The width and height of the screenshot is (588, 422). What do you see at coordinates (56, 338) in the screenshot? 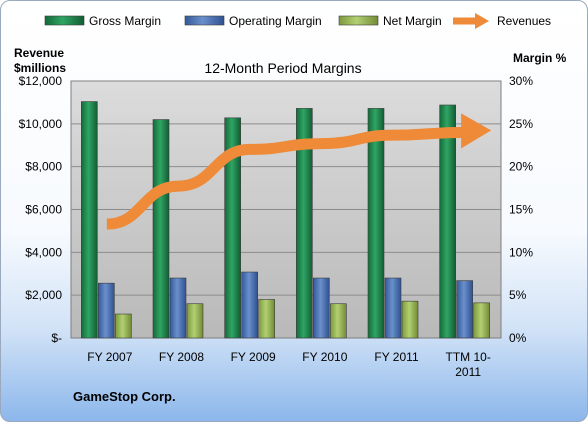
I see `y-left-tick-label: $-` at bounding box center [56, 338].